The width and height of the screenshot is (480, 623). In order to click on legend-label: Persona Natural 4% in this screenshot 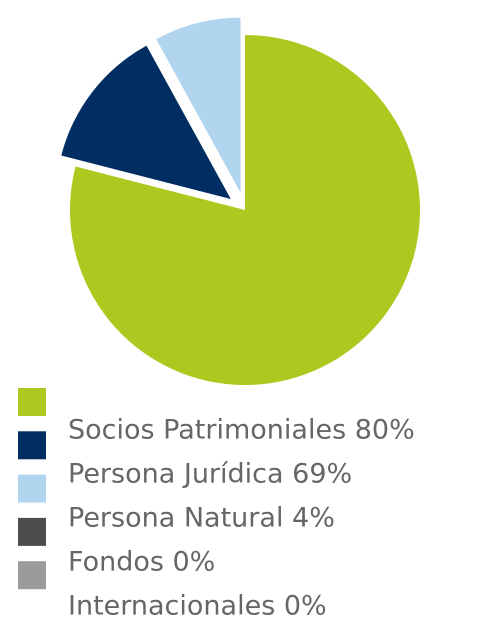, I will do `click(201, 518)`.